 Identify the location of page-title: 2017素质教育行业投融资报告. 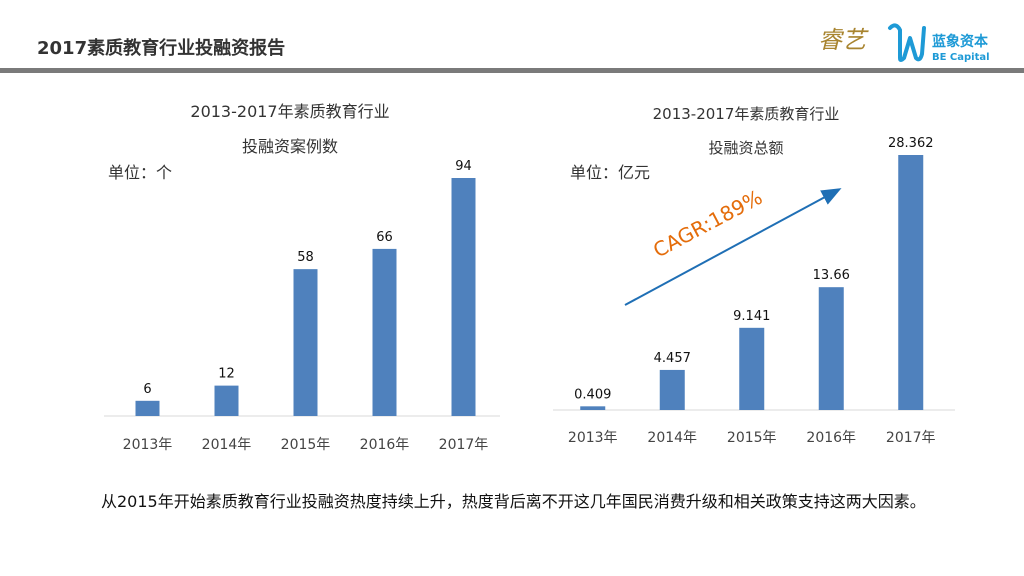
(161, 48).